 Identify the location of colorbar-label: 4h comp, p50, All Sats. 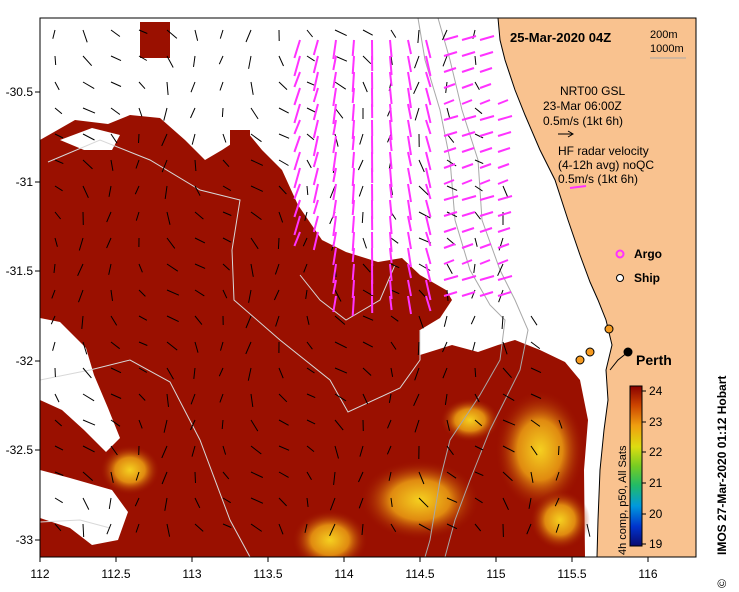
(623, 500).